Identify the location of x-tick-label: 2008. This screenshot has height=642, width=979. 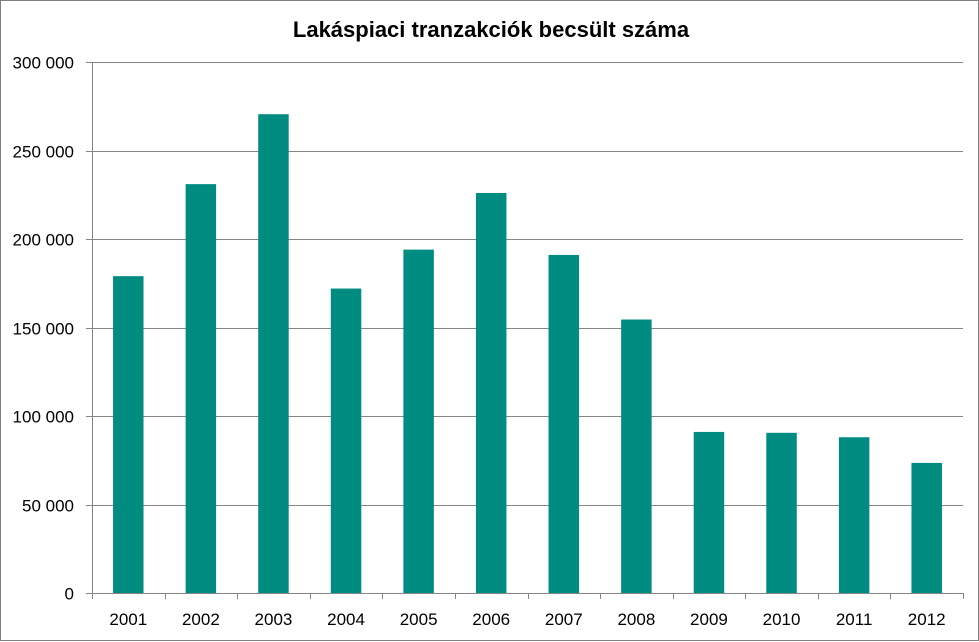
(636, 619).